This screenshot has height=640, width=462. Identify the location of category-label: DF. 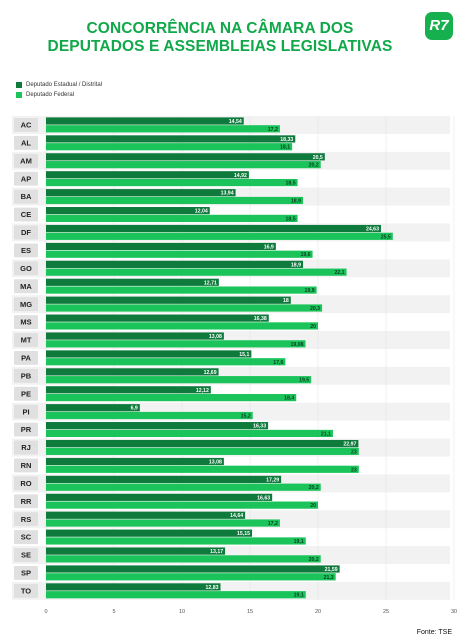
(26, 232).